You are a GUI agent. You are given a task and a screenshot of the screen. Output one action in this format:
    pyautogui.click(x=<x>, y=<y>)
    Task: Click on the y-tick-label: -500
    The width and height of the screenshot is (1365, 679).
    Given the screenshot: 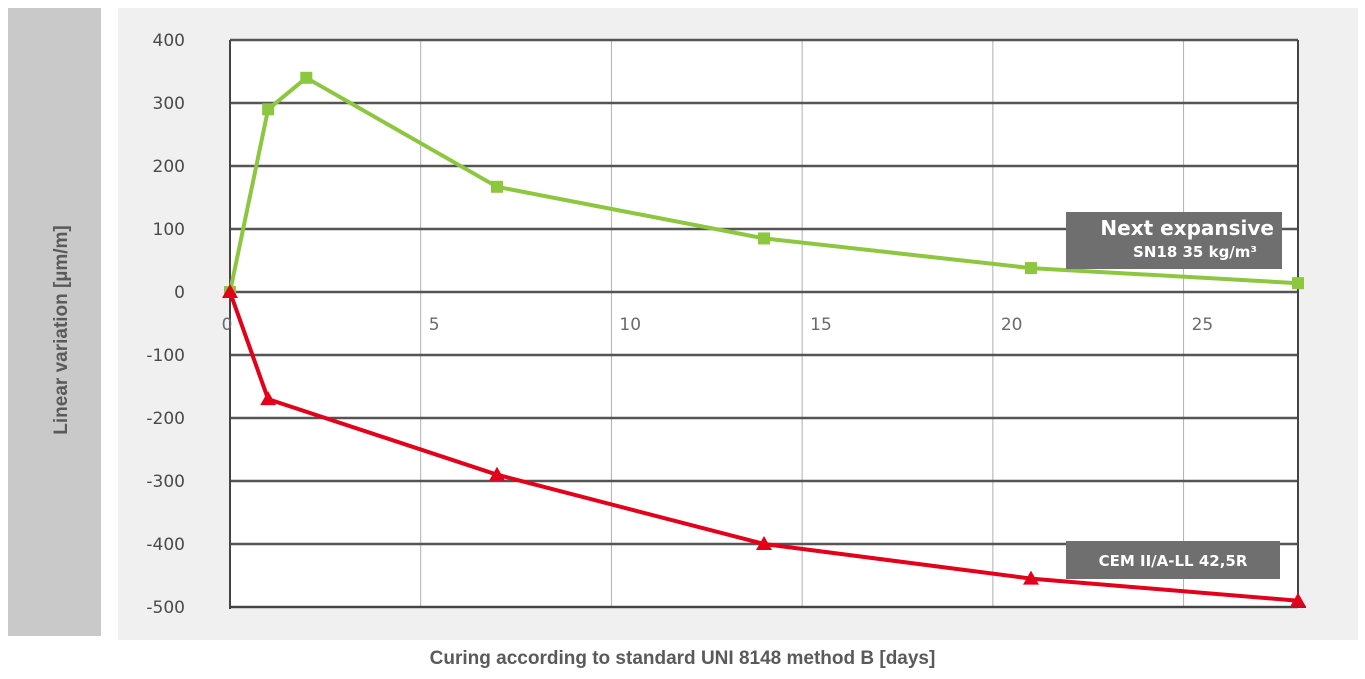 What is the action you would take?
    pyautogui.click(x=165, y=608)
    